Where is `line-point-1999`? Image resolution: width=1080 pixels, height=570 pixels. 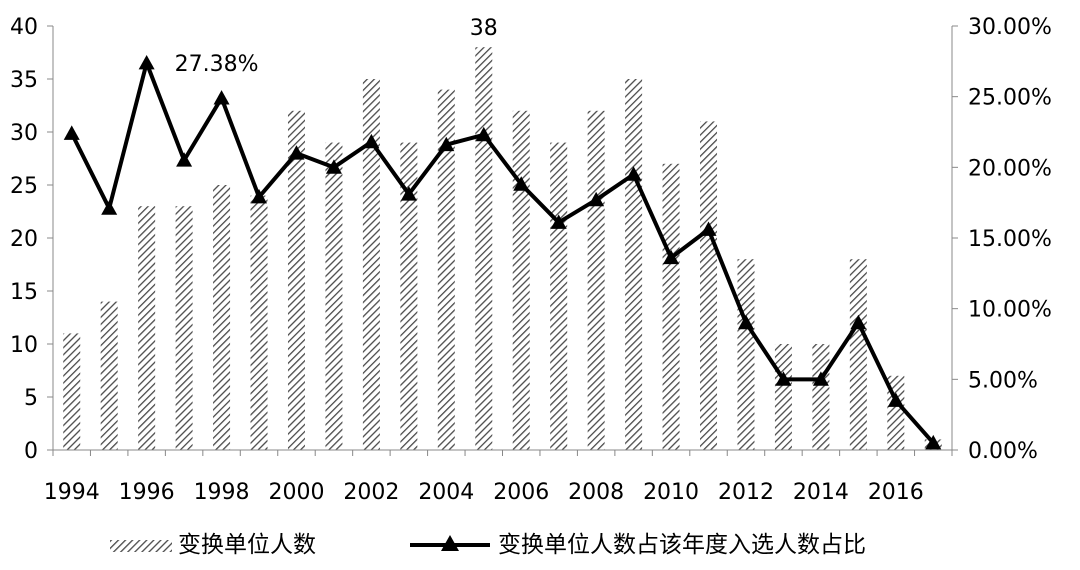 line-point-1999 is located at coordinates (259, 196).